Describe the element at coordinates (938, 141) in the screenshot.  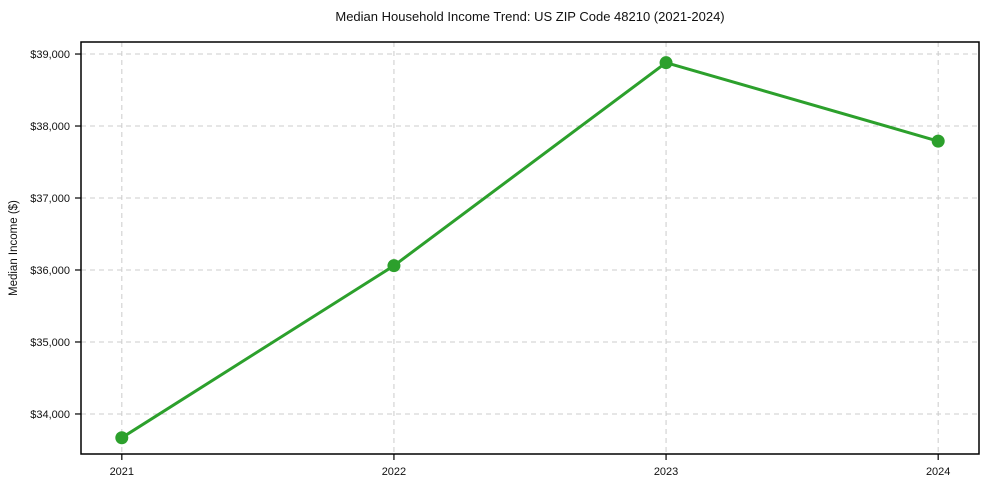
I see `data-point-2024` at that location.